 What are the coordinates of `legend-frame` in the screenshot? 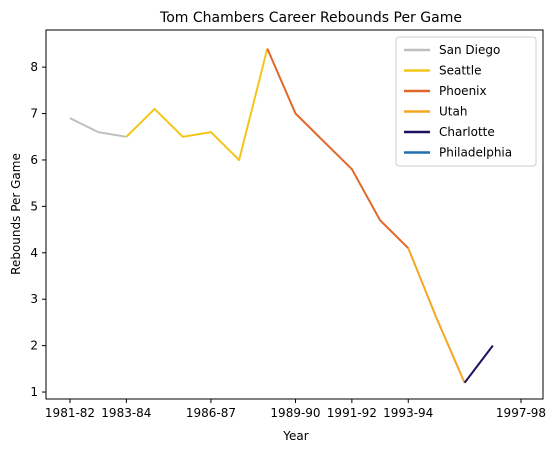 It's located at (466, 101).